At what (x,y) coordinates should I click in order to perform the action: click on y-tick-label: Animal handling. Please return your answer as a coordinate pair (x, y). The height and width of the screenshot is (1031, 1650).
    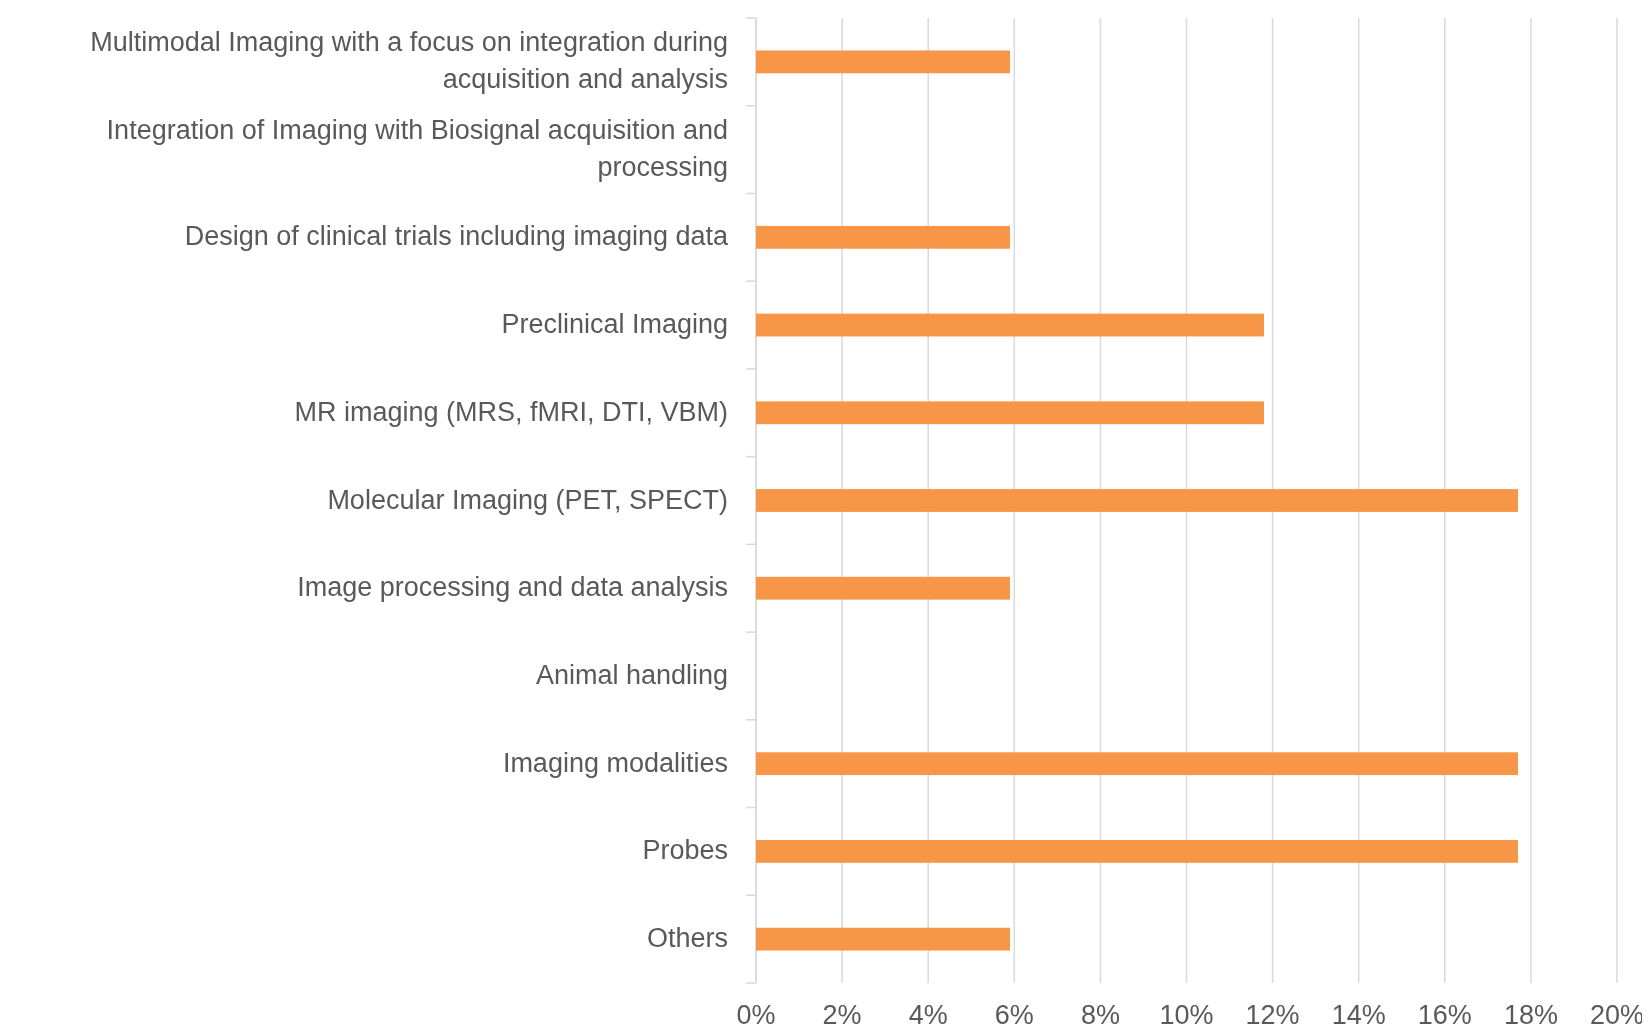
    Looking at the image, I should click on (631, 674).